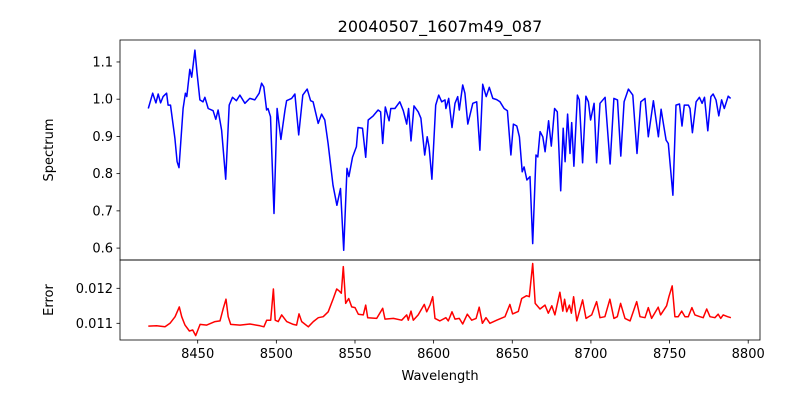 The width and height of the screenshot is (800, 400). Describe the element at coordinates (49, 150) in the screenshot. I see `y-axis-label-spectrum: Spectrum` at that location.